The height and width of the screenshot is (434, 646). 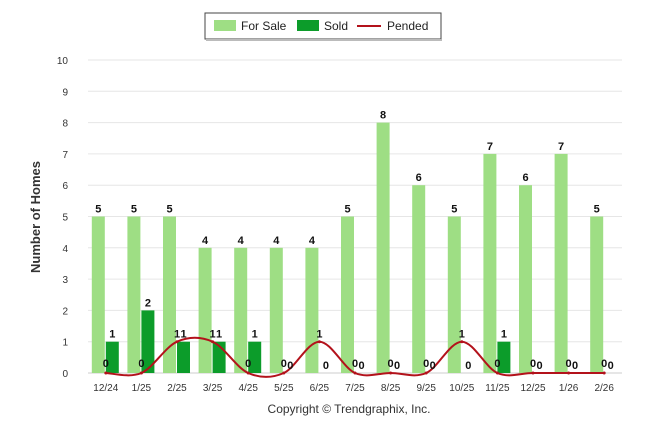 I want to click on y-tick-label: 3, so click(x=65, y=280).